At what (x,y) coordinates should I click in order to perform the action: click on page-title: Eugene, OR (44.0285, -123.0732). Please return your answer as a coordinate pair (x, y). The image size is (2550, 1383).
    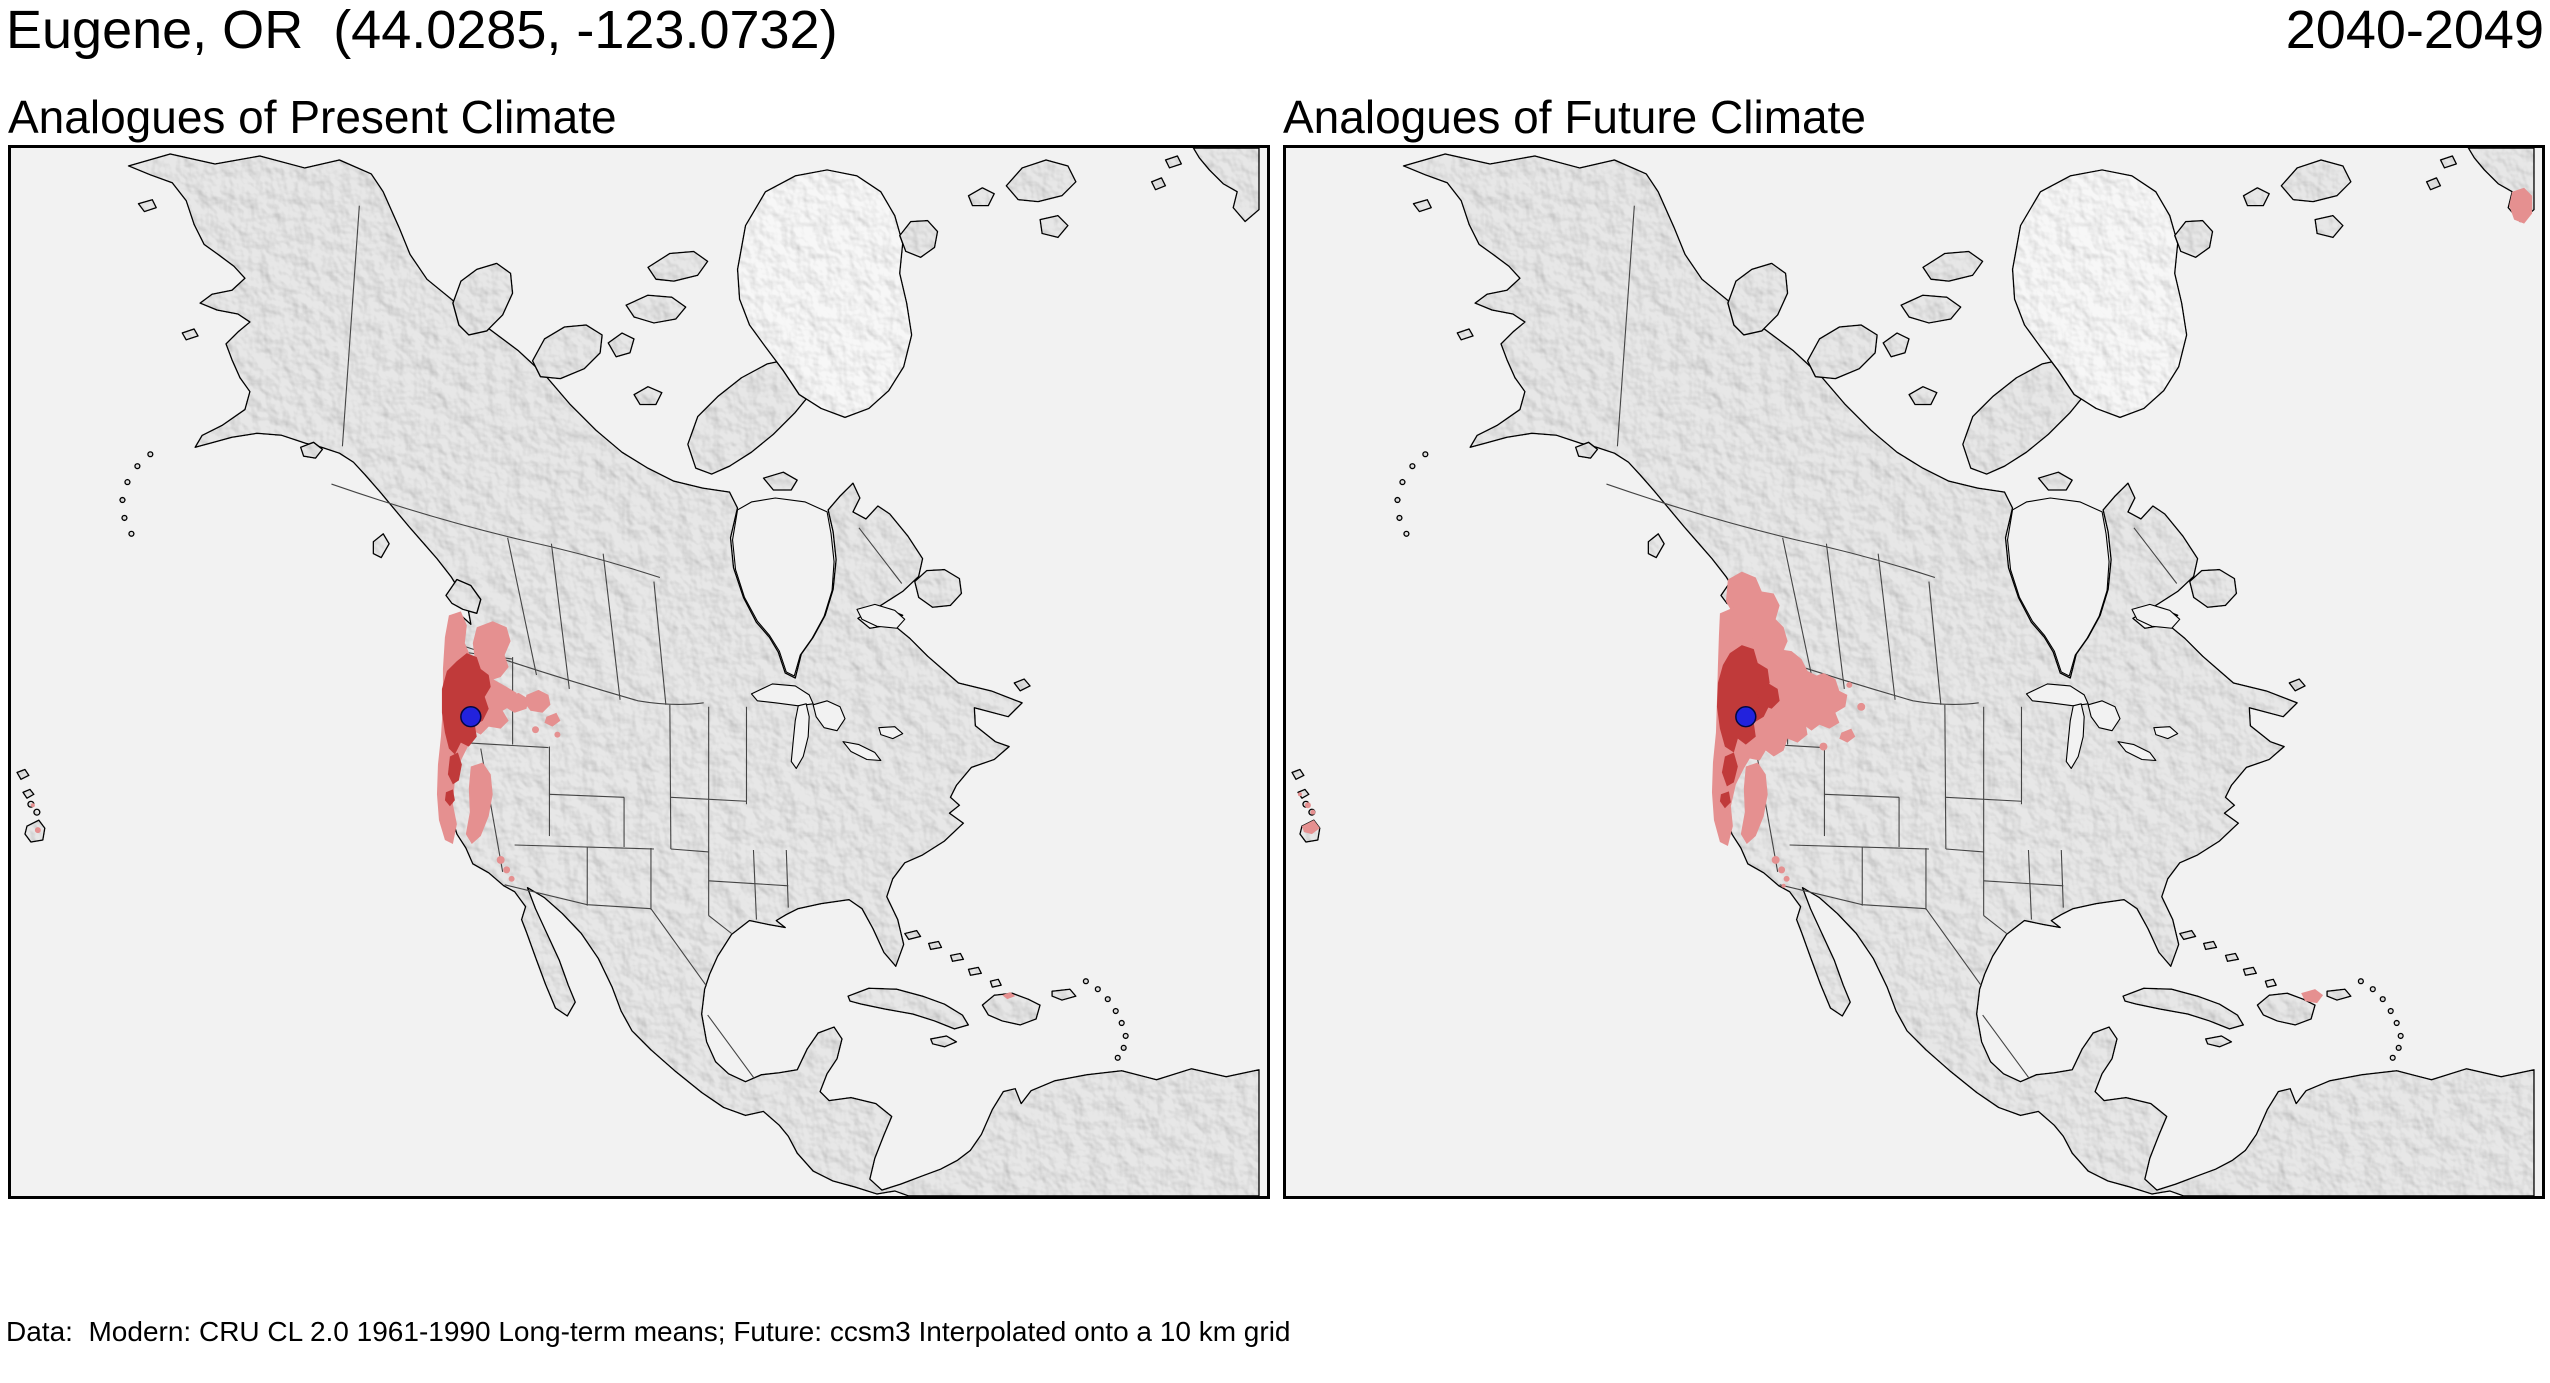
    Looking at the image, I should click on (422, 30).